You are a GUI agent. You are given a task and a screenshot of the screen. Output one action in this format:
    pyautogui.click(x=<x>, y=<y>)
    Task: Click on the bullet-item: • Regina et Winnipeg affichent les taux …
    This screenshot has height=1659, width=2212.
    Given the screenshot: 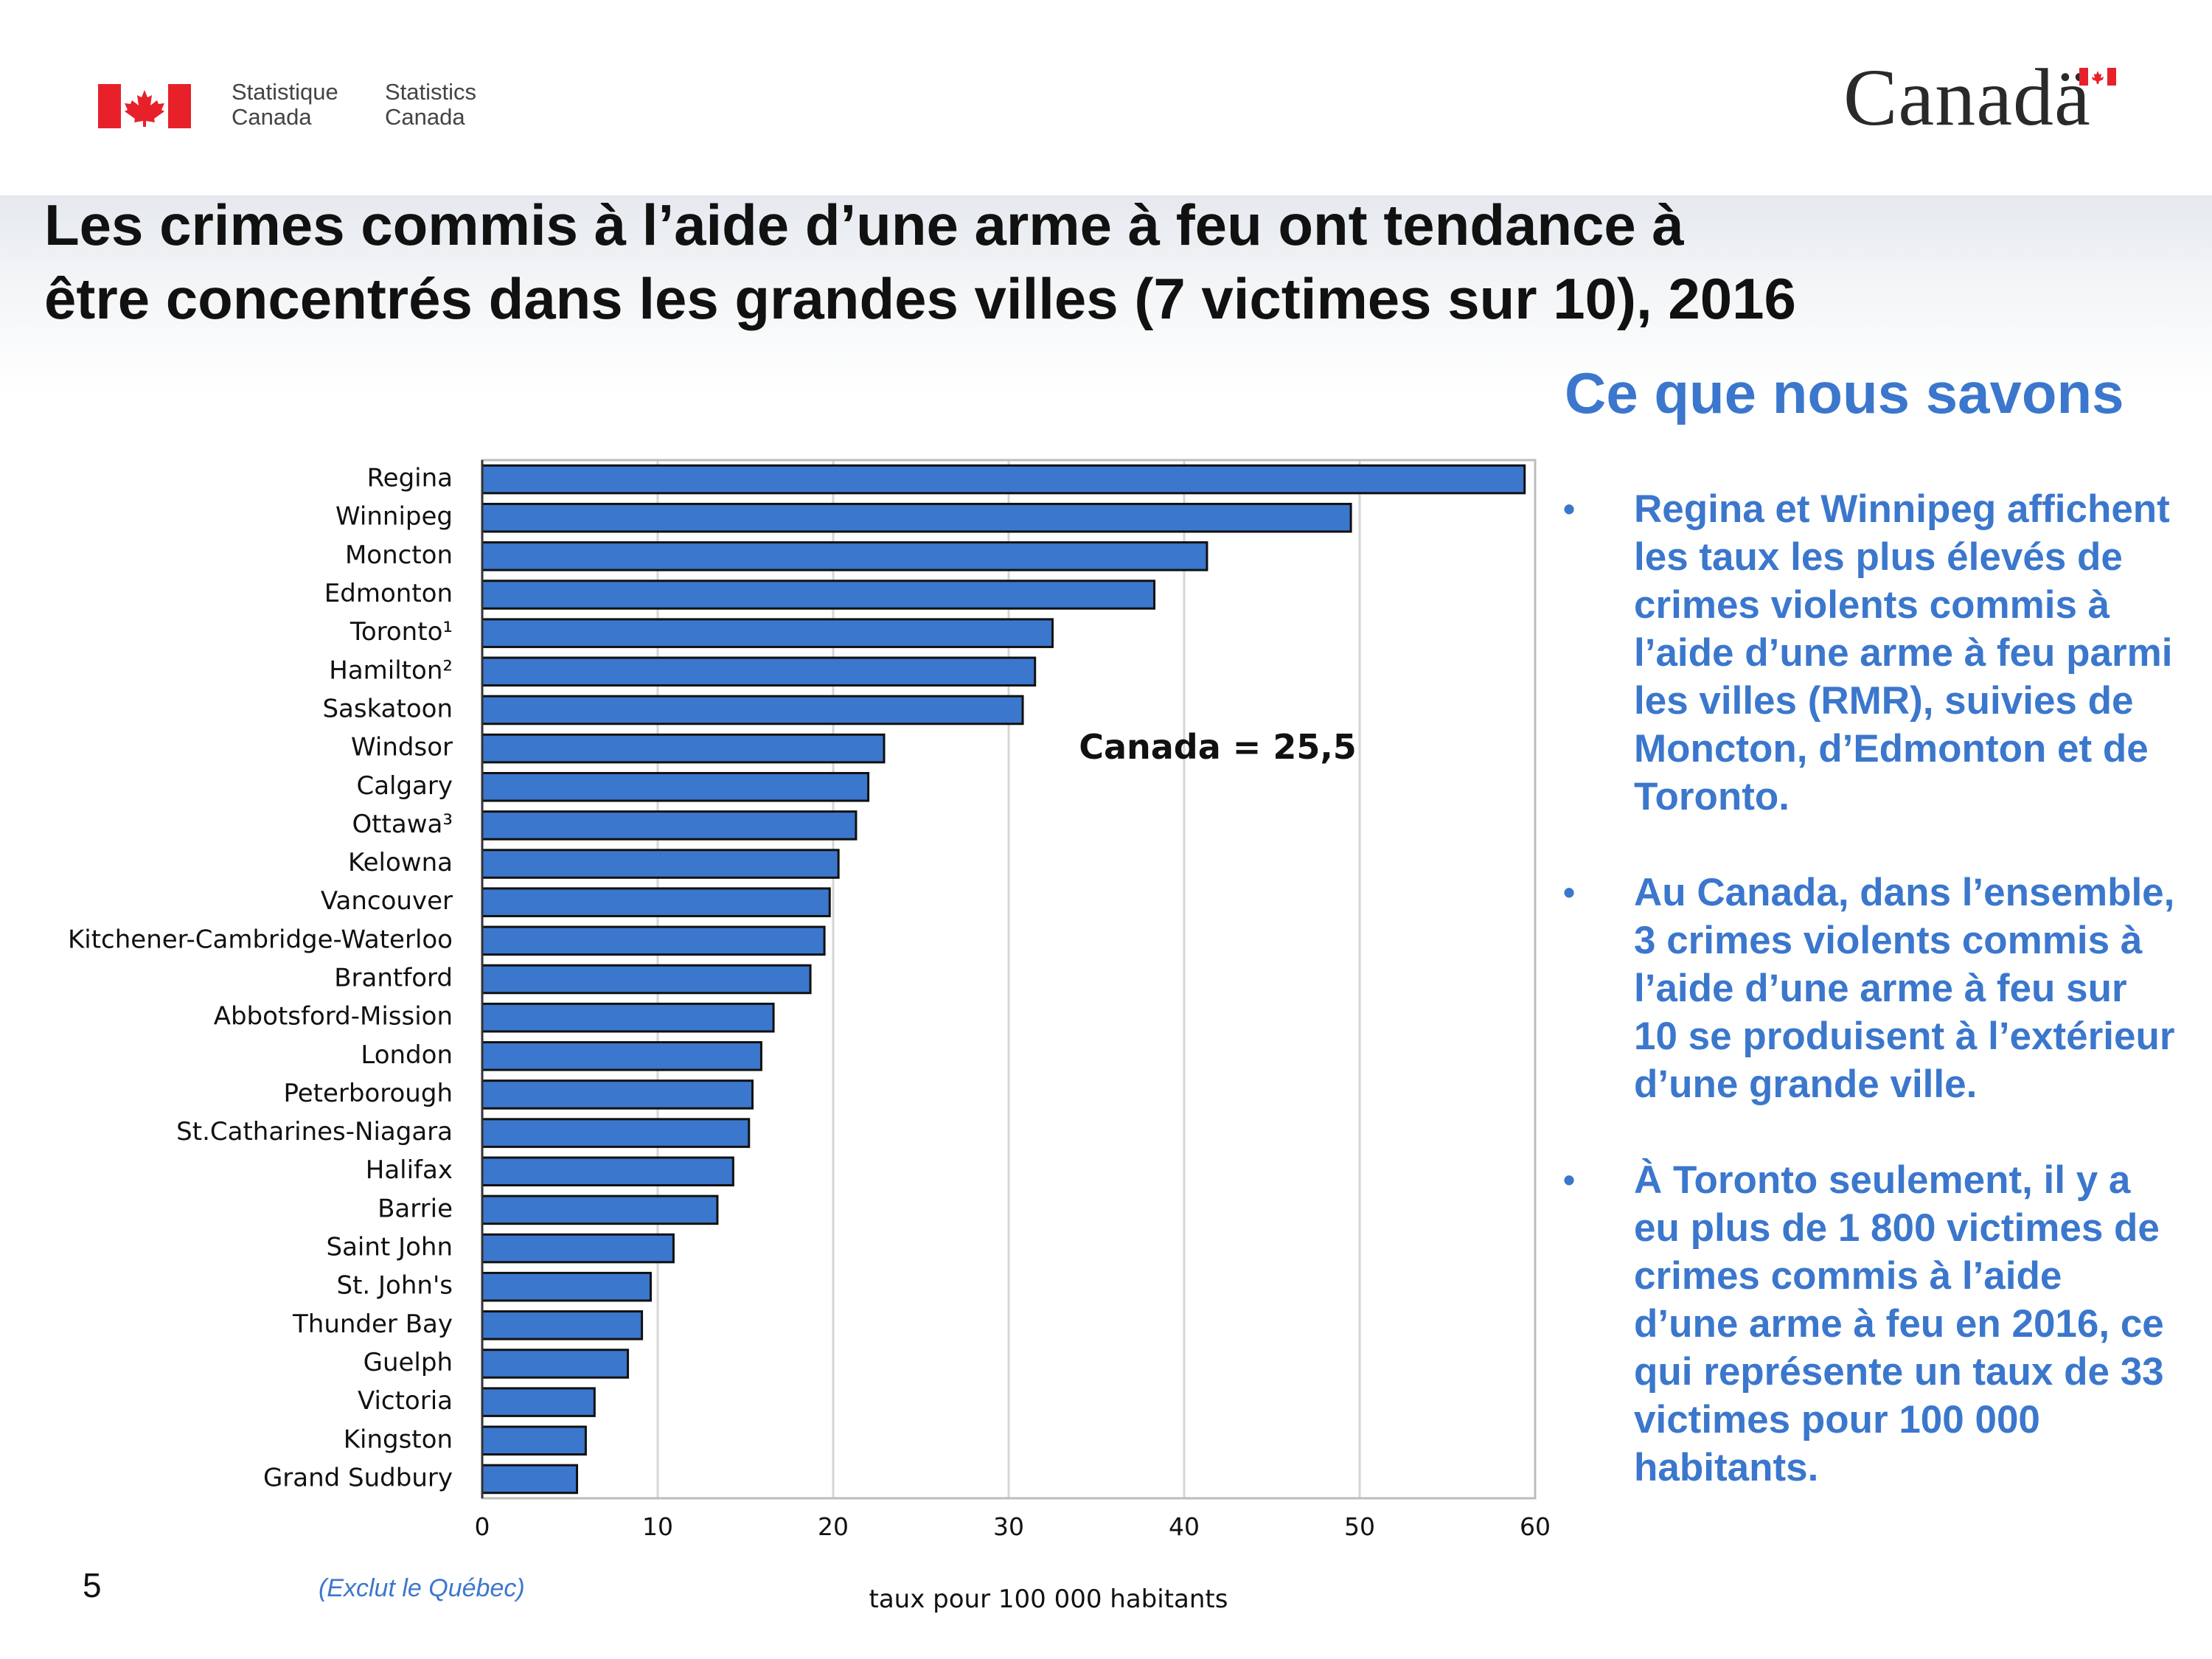 What is the action you would take?
    pyautogui.click(x=1869, y=653)
    